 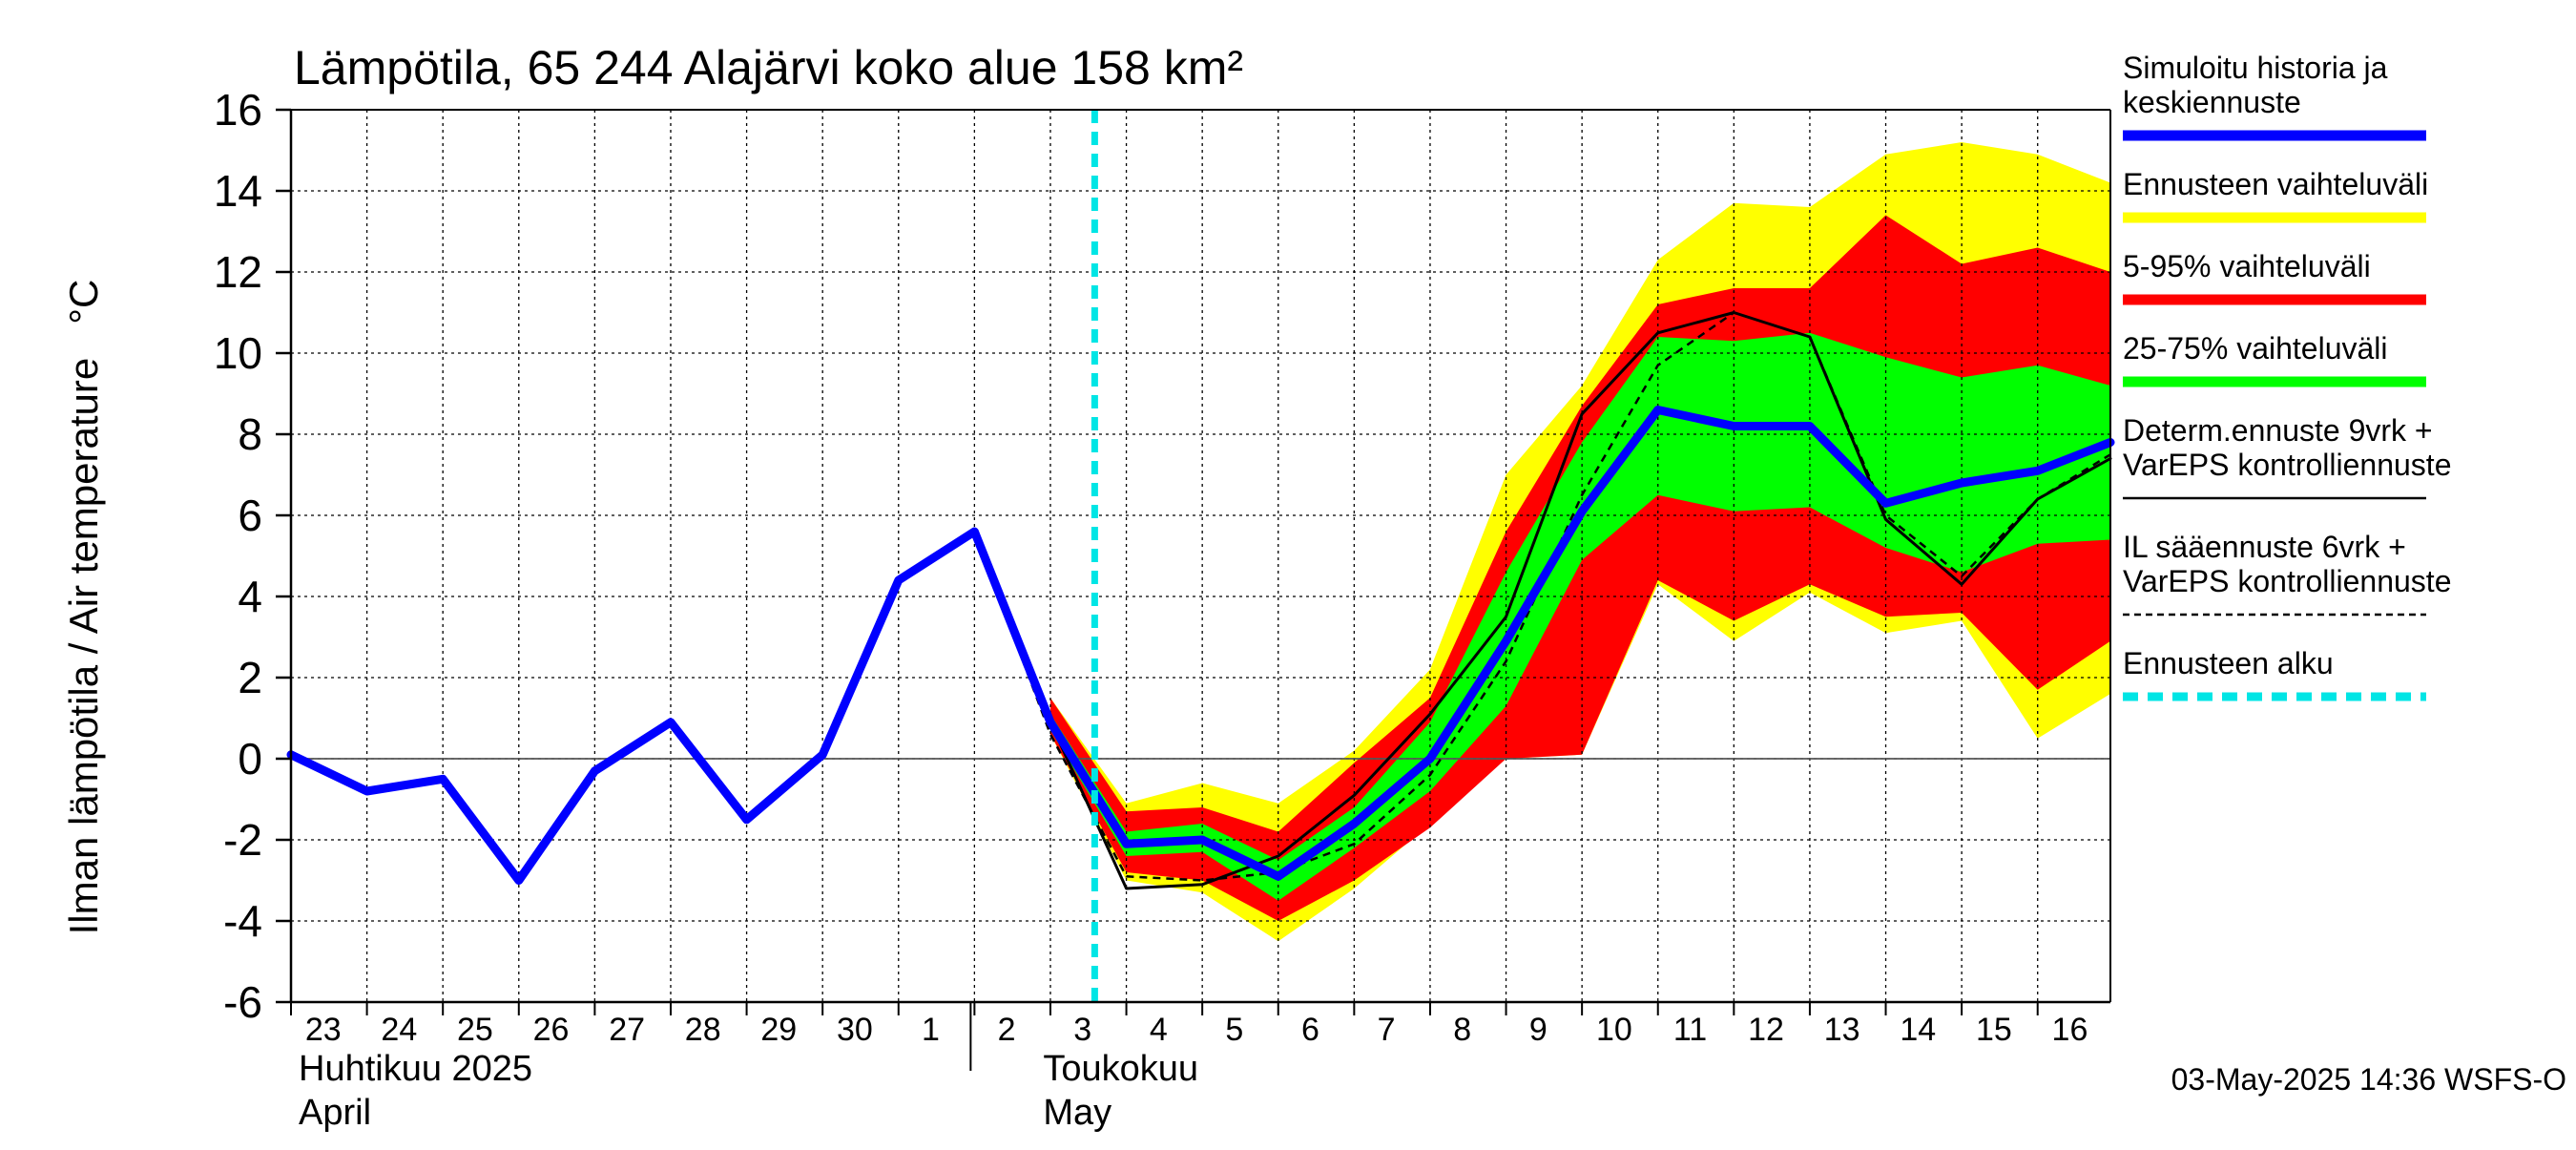 I want to click on x-tick-label: 10, so click(x=1614, y=1030).